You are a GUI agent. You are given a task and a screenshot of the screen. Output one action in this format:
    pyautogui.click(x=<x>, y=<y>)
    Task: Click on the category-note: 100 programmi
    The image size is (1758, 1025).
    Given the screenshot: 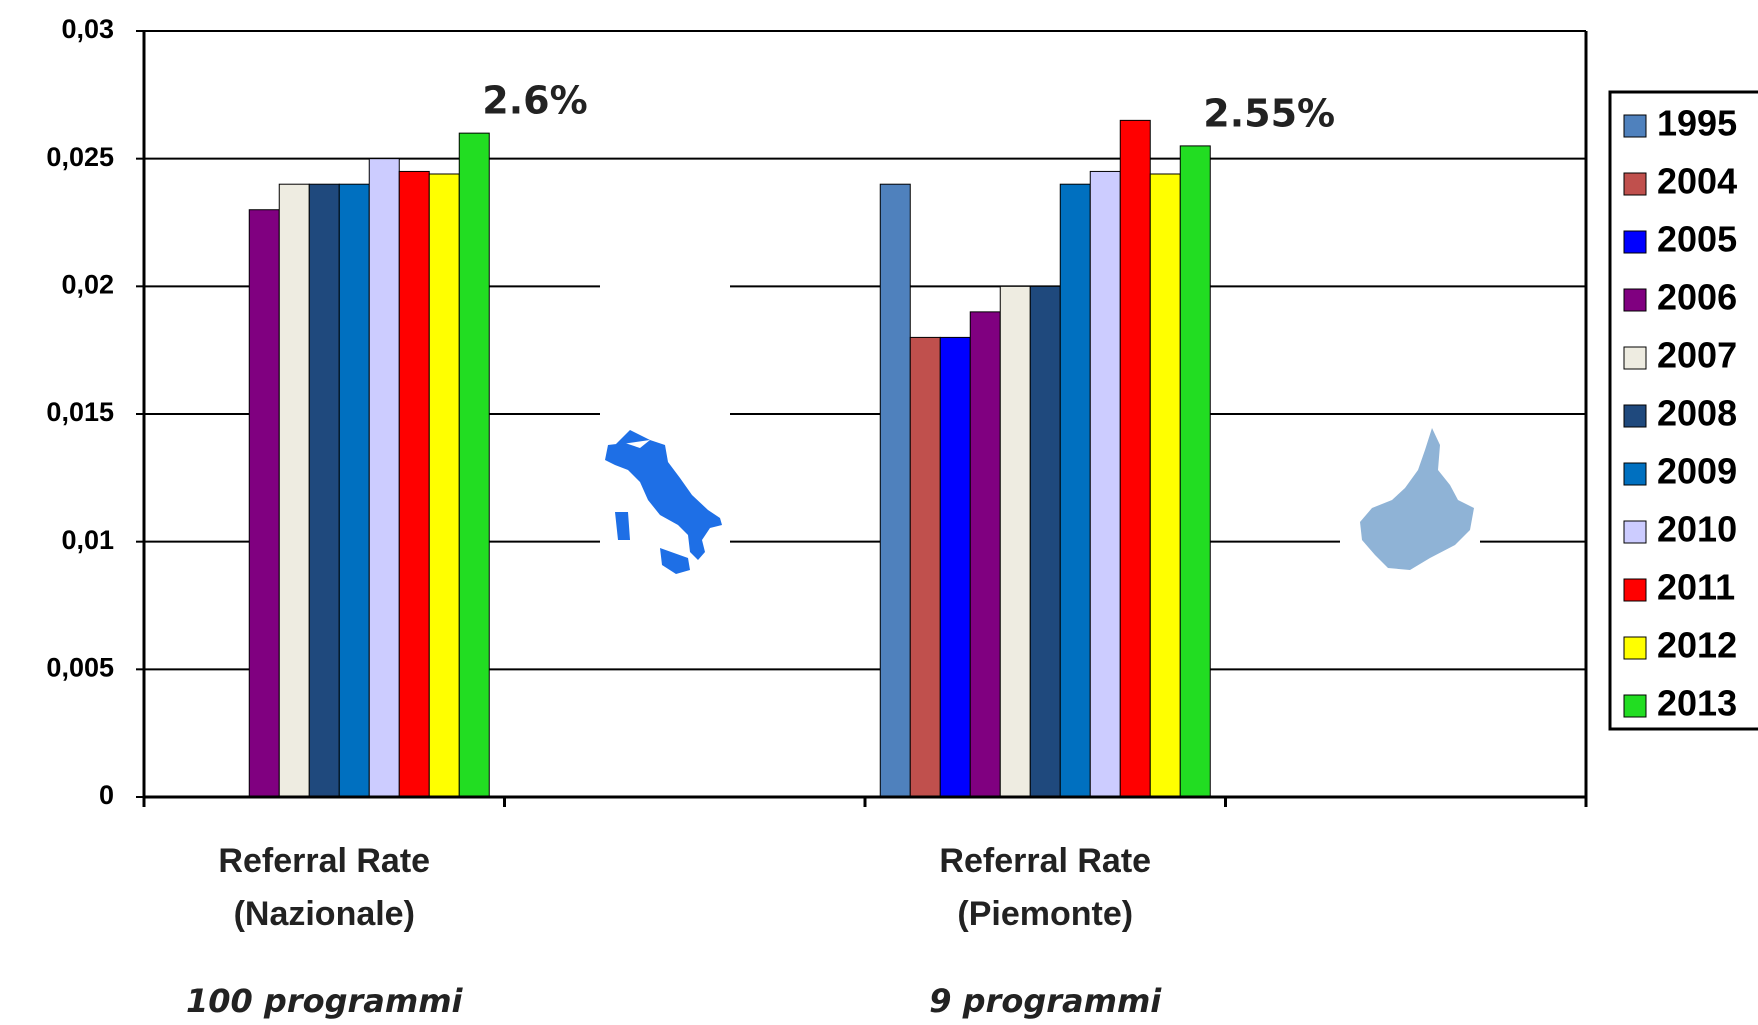 What is the action you would take?
    pyautogui.click(x=324, y=1001)
    